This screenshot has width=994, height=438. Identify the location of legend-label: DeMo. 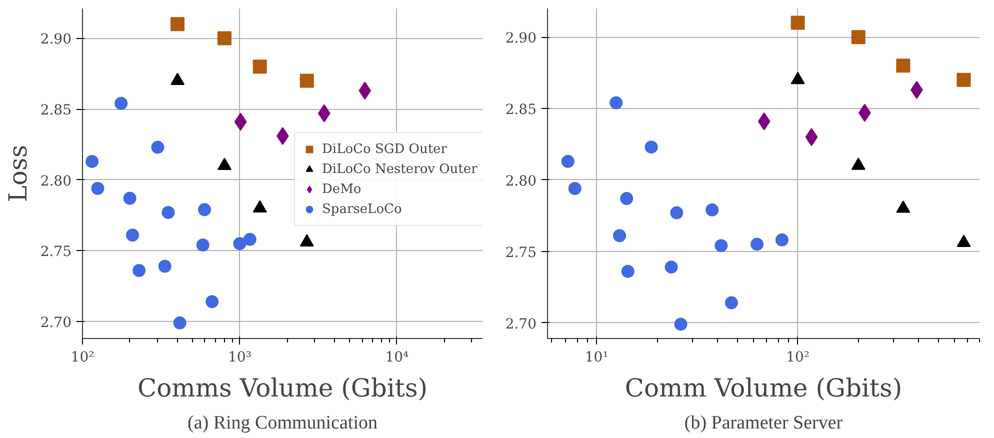
(342, 189).